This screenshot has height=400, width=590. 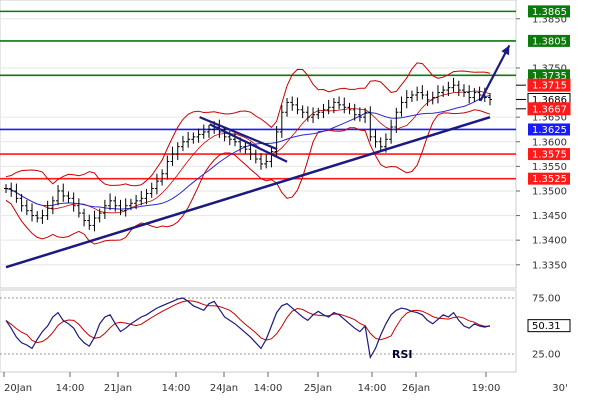 What do you see at coordinates (18, 388) in the screenshot?
I see `x-tick-label: 20Jan` at bounding box center [18, 388].